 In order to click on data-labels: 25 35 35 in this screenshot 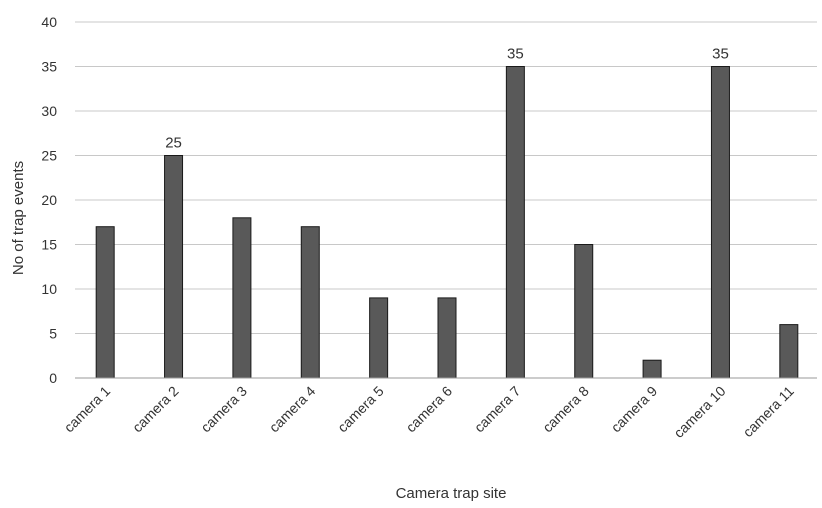, I will do `click(447, 99)`.